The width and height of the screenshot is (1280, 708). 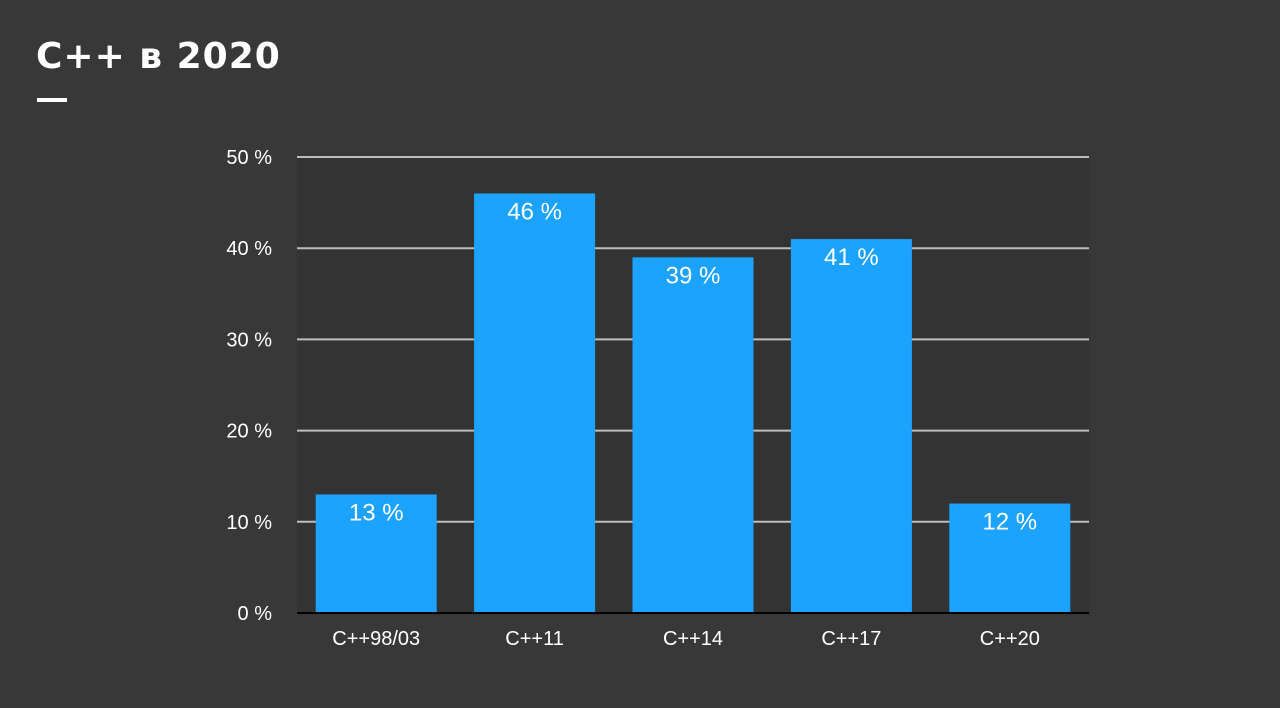 I want to click on data-label: 46 %, so click(x=534, y=211).